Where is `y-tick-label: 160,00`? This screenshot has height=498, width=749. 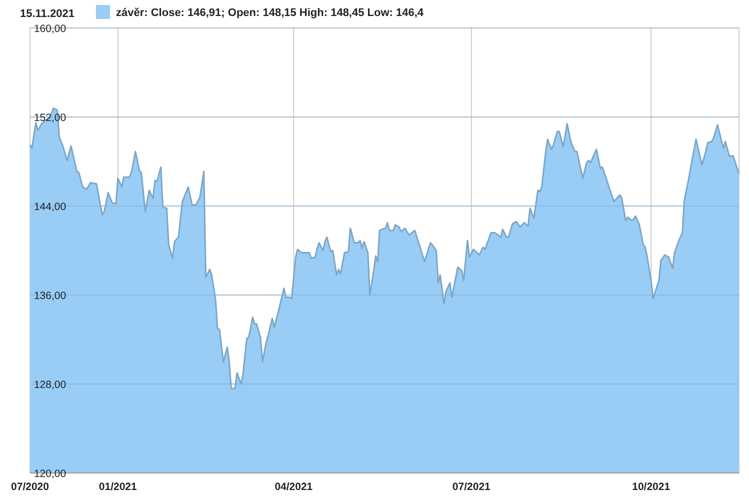
y-tick-label: 160,00 is located at coordinates (50, 29).